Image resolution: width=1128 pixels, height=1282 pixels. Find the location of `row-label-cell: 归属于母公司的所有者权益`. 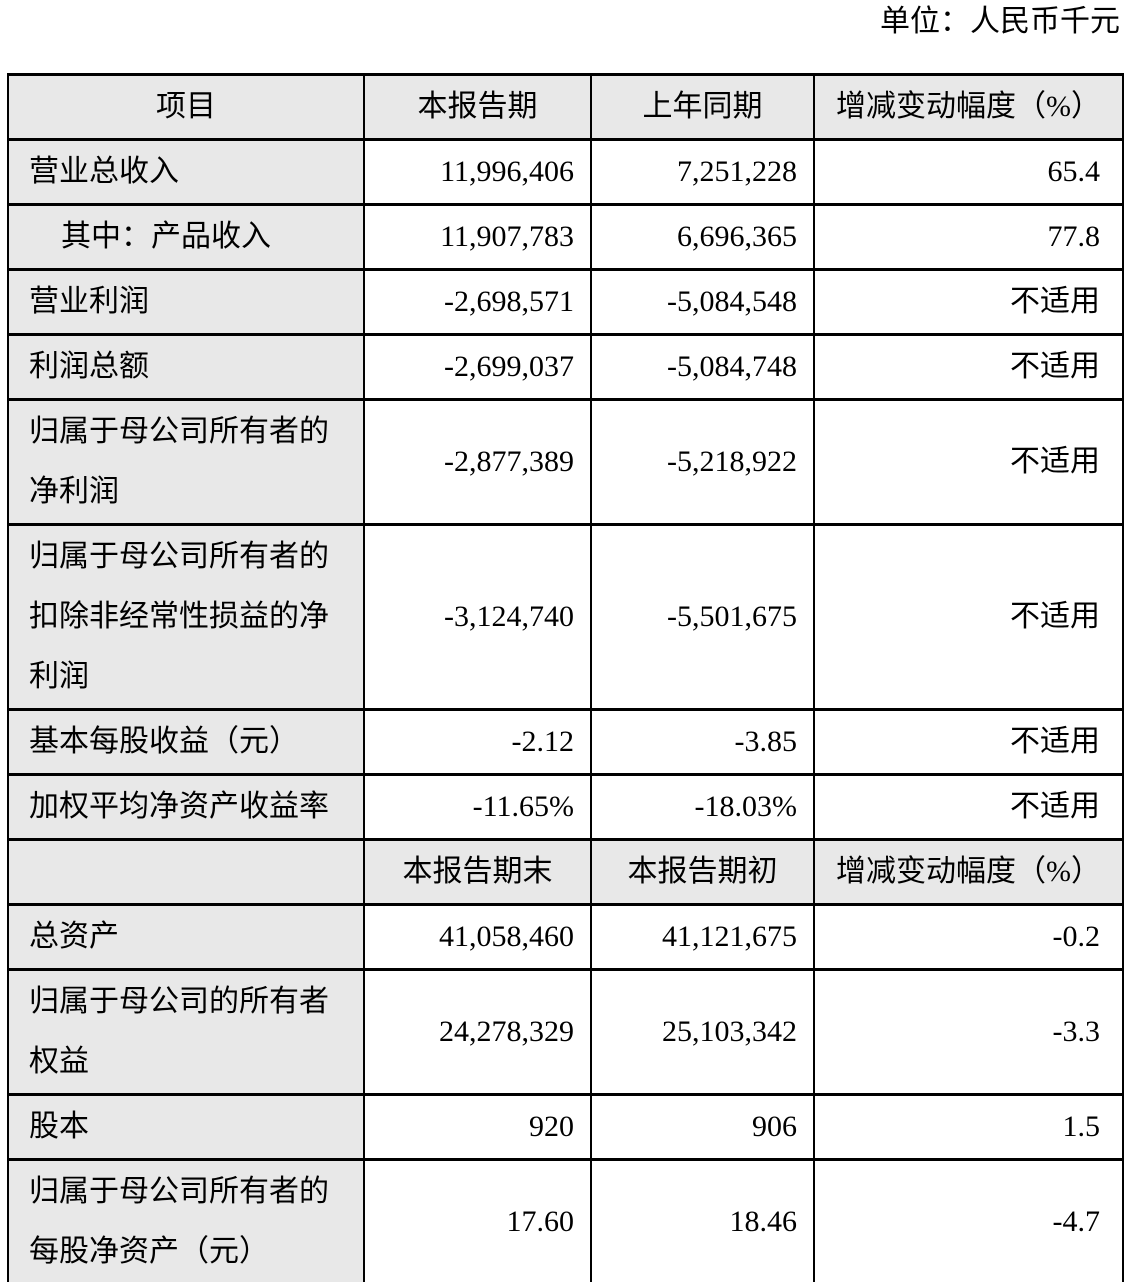

row-label-cell: 归属于母公司的所有者权益 is located at coordinates (186, 1032).